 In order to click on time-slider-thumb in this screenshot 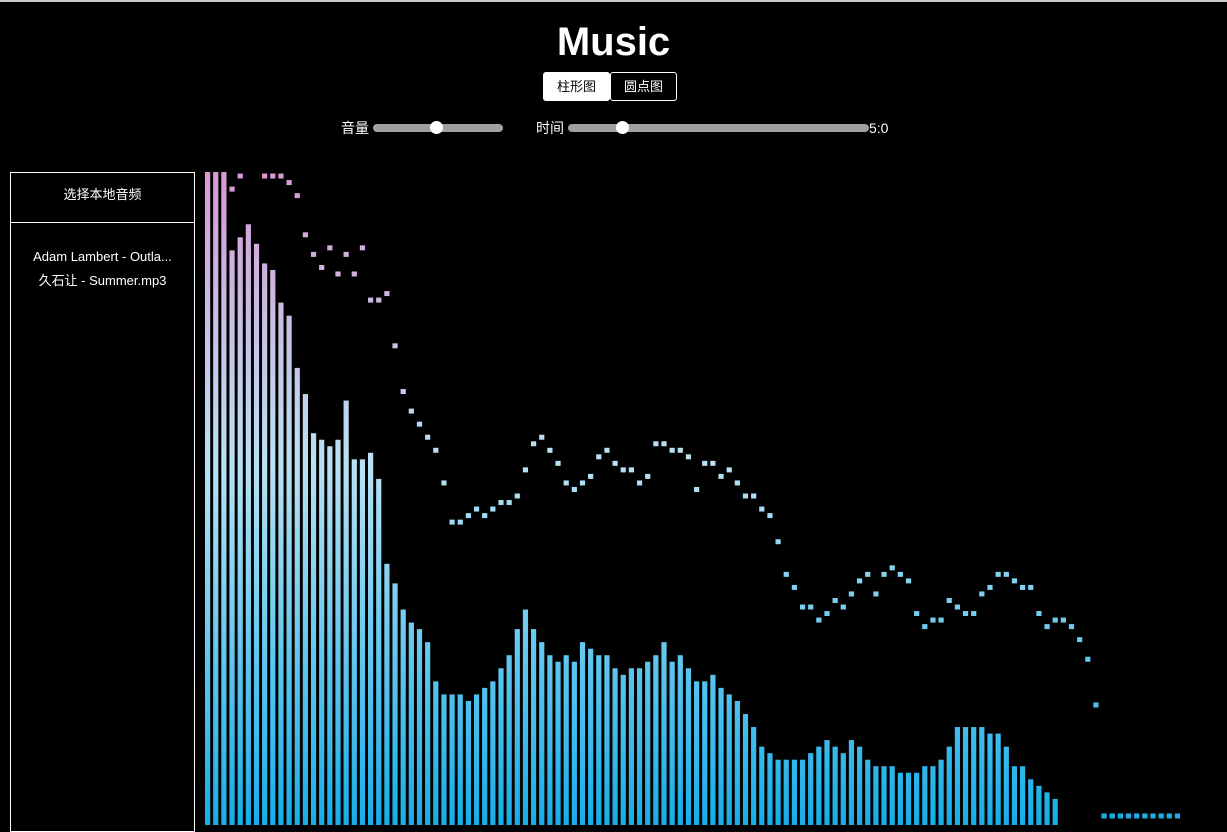, I will do `click(622, 127)`.